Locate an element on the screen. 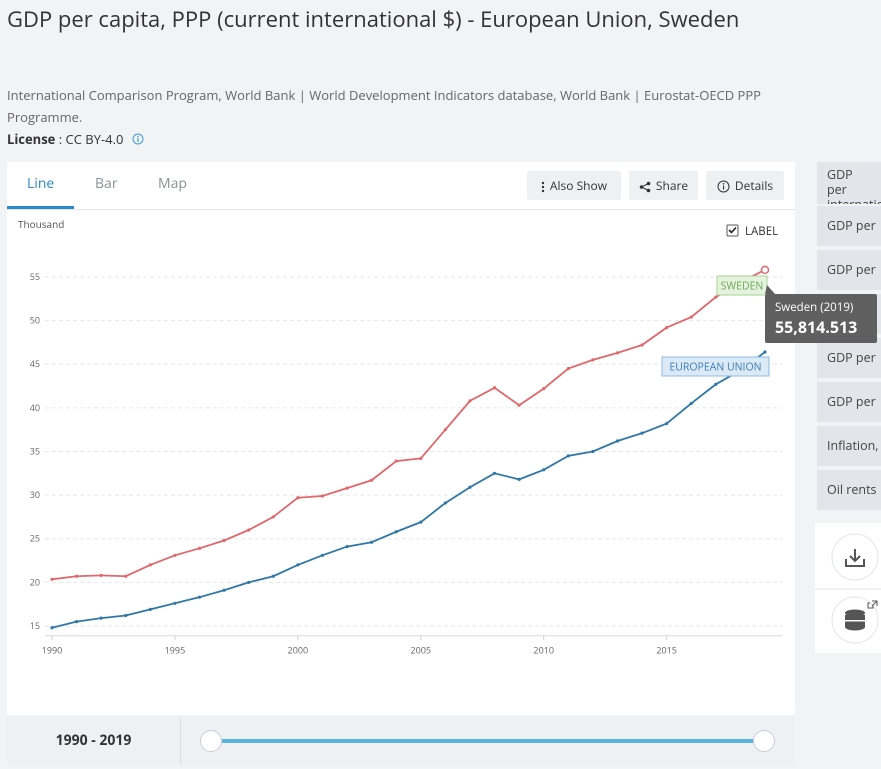 Image resolution: width=881 pixels, height=769 pixels. details-button: Details is located at coordinates (745, 185).